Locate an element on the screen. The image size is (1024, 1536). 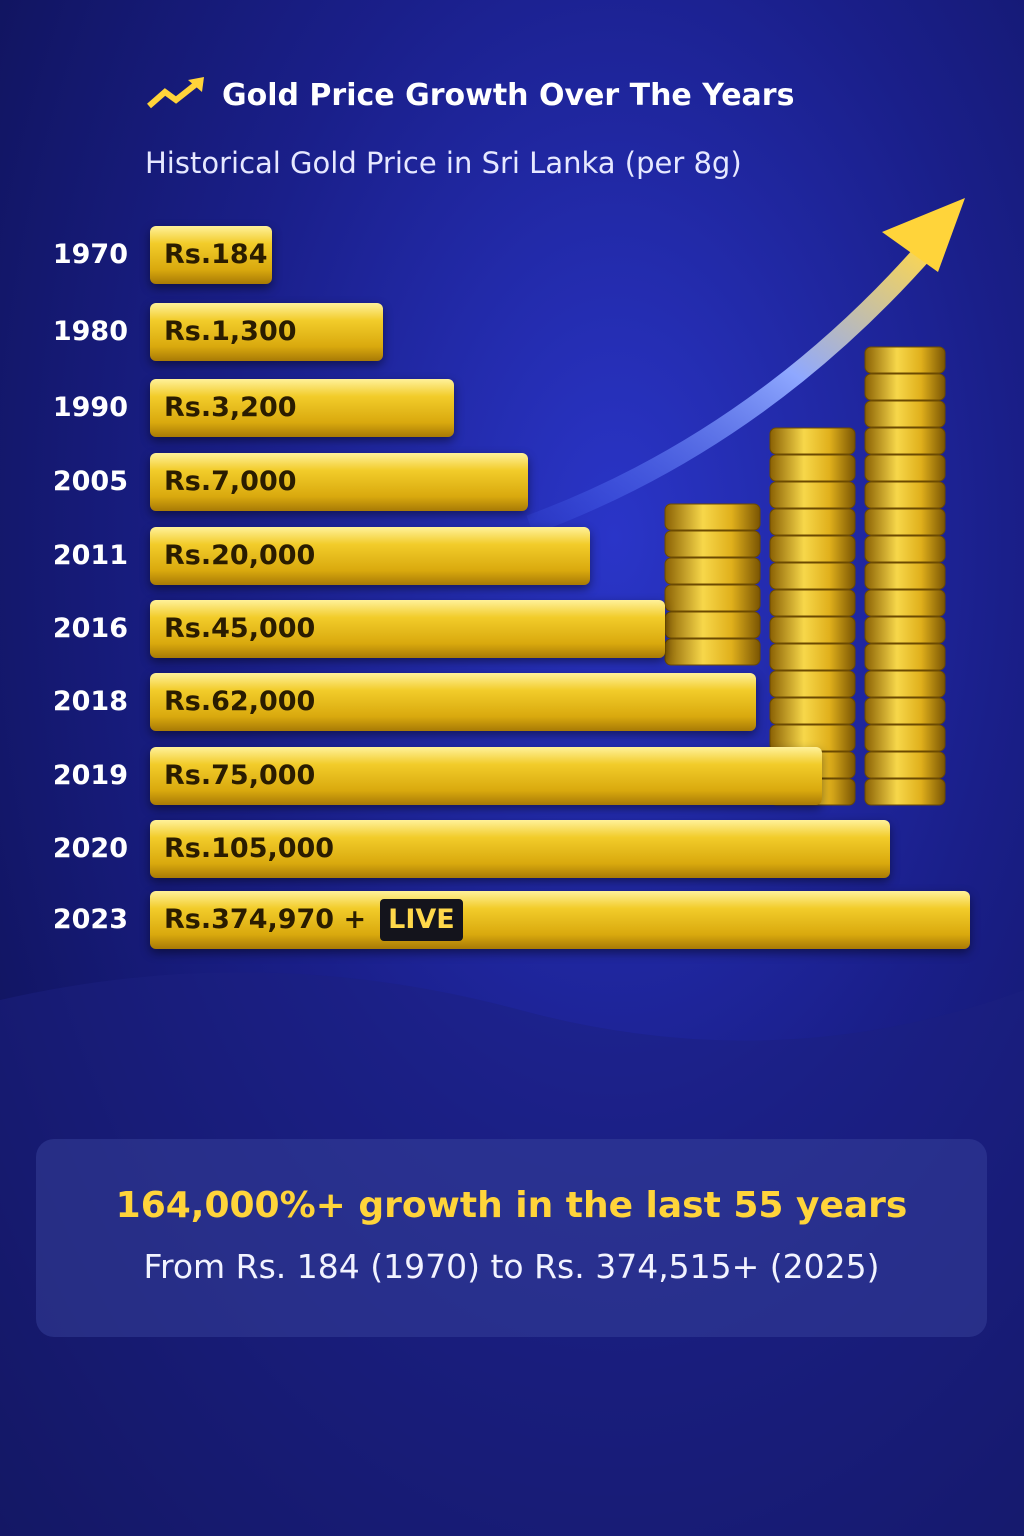
price-label: Rs.75,000 is located at coordinates (239, 776).